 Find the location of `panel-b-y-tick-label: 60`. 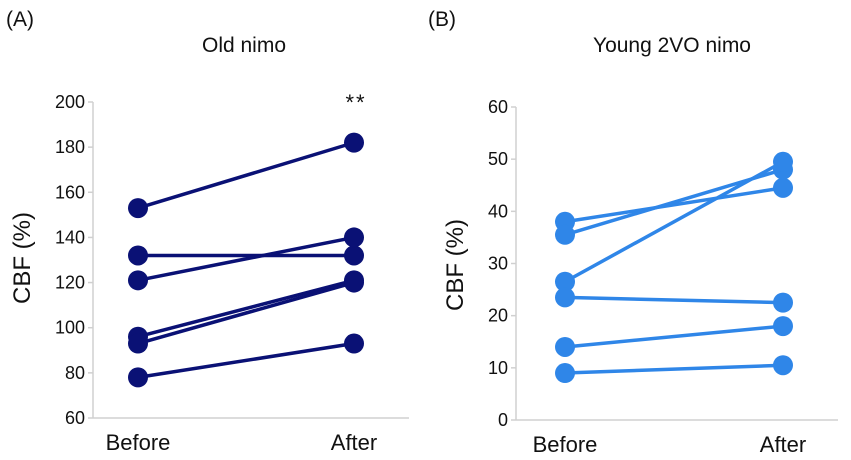

panel-b-y-tick-label: 60 is located at coordinates (498, 107).